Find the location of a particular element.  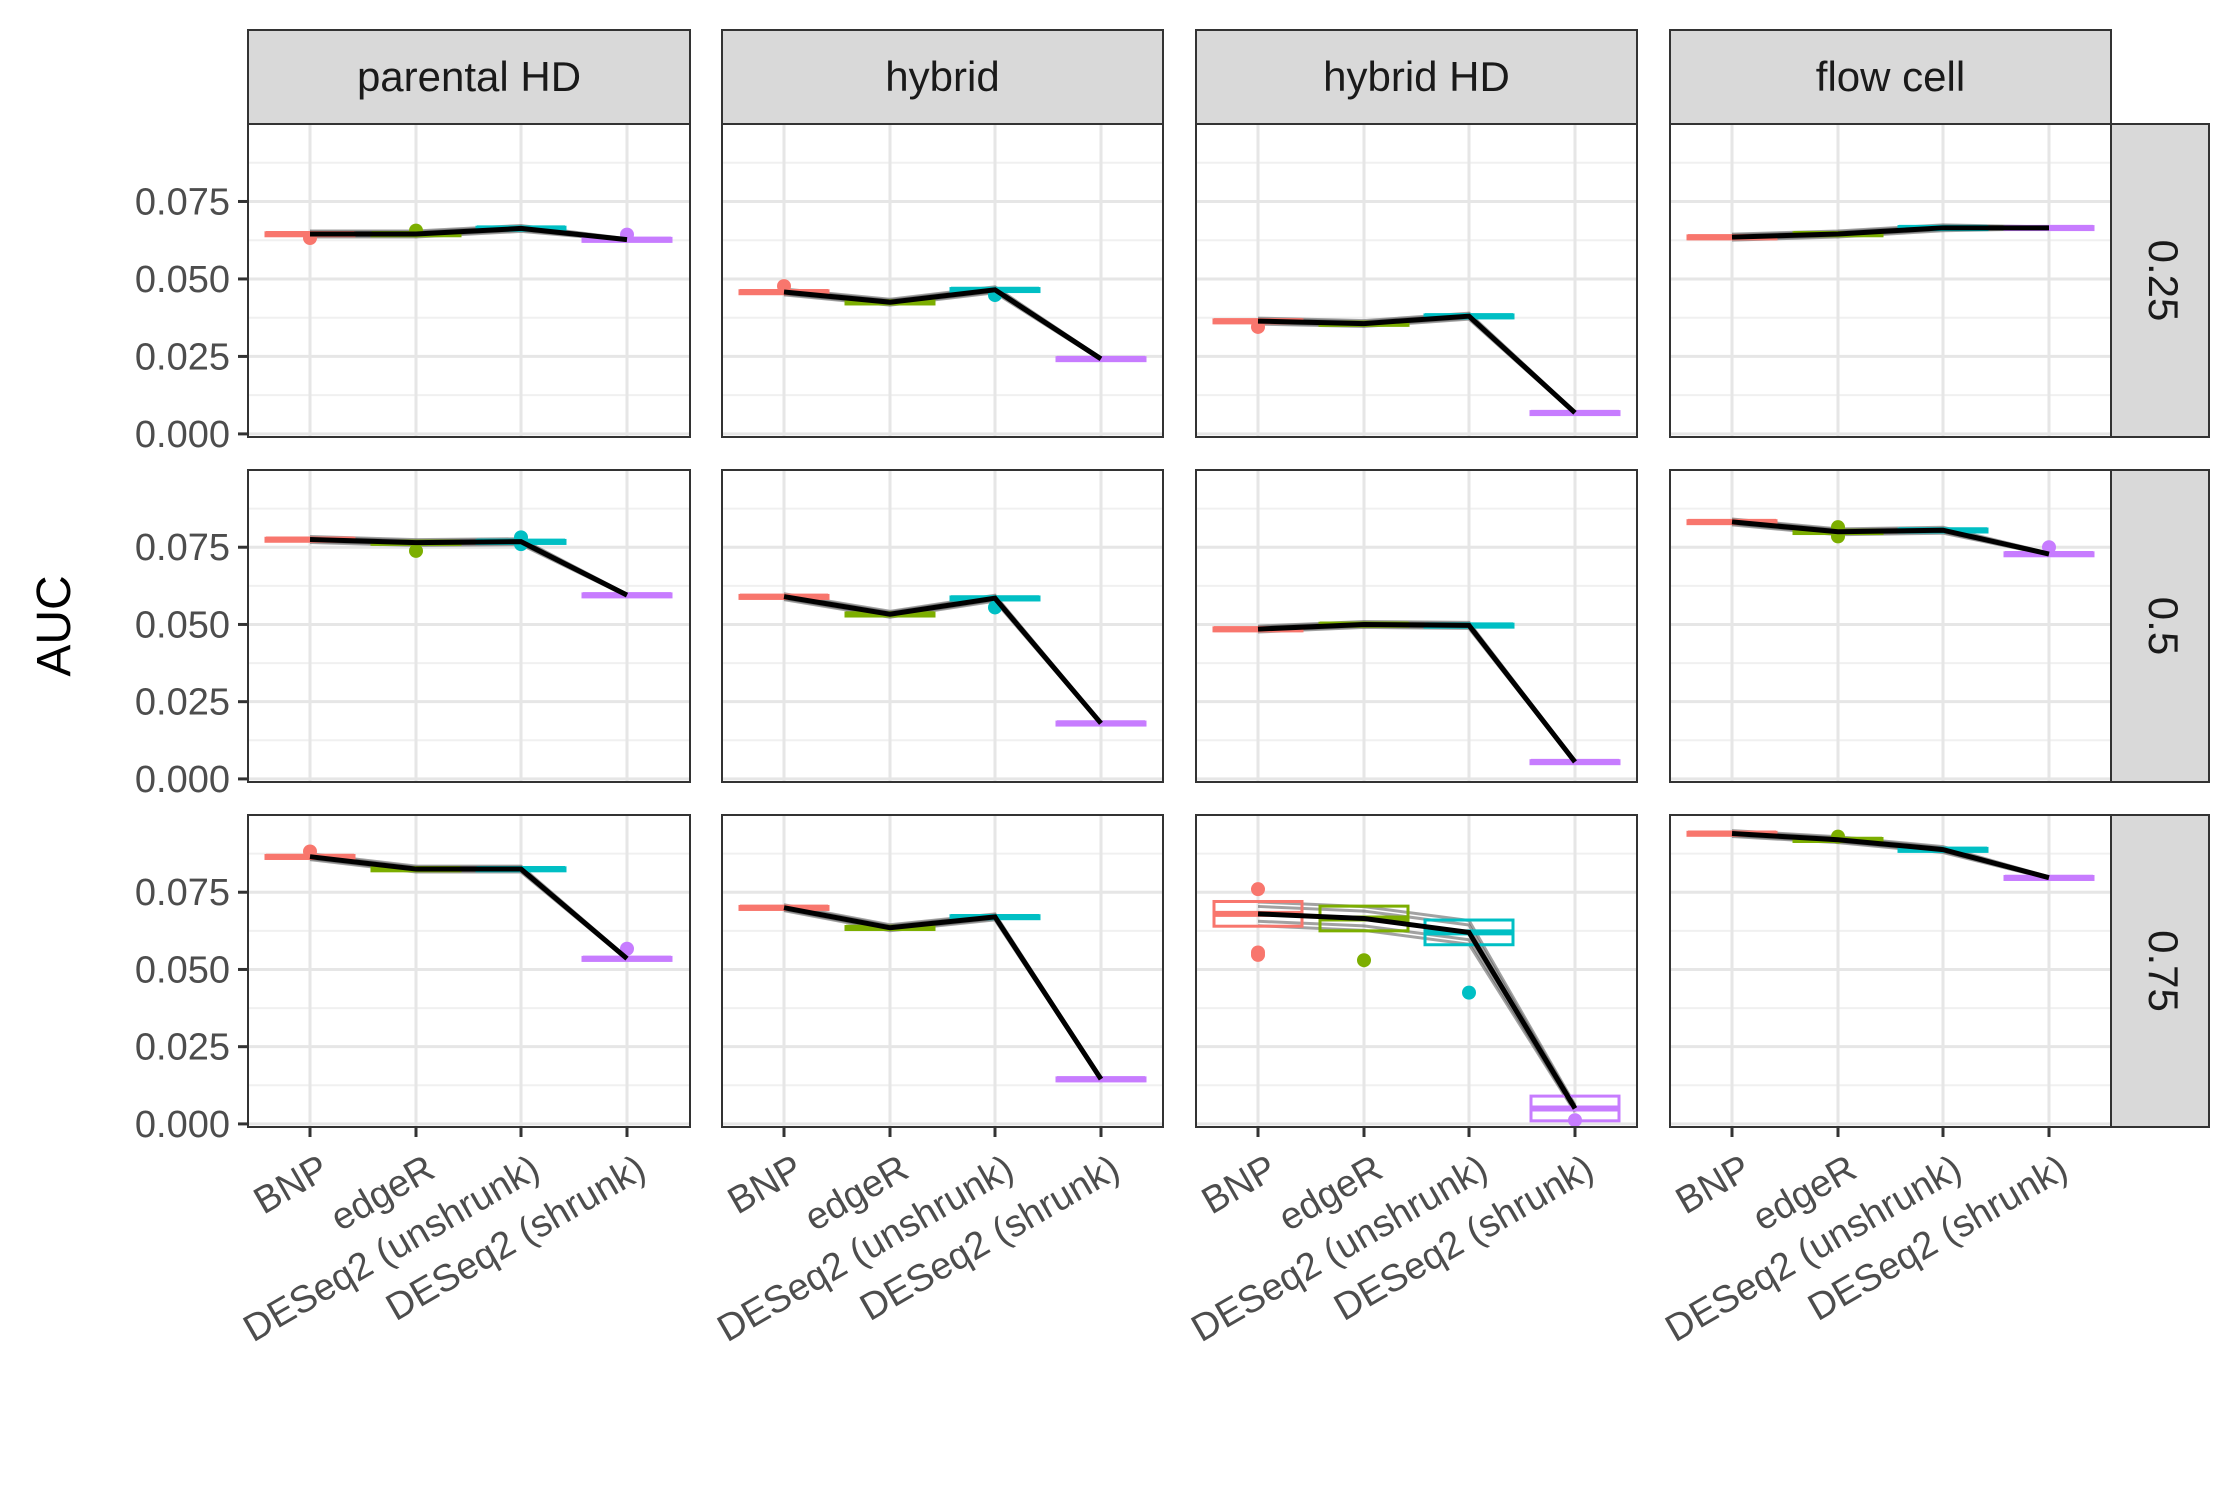

panel-0.5-hybrid is located at coordinates (942, 626).